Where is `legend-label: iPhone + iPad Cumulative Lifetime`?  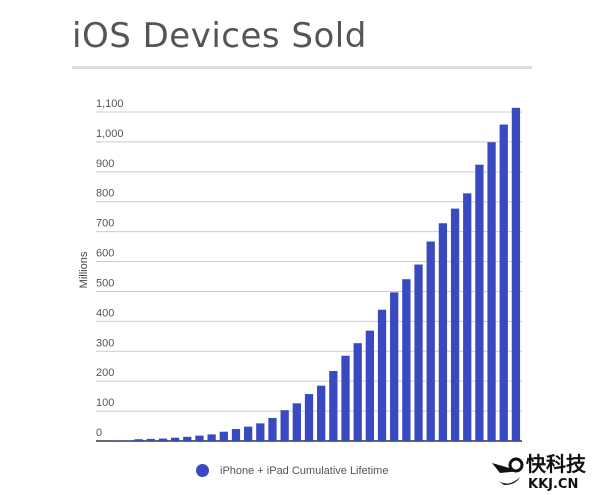 legend-label: iPhone + iPad Cumulative Lifetime is located at coordinates (304, 470).